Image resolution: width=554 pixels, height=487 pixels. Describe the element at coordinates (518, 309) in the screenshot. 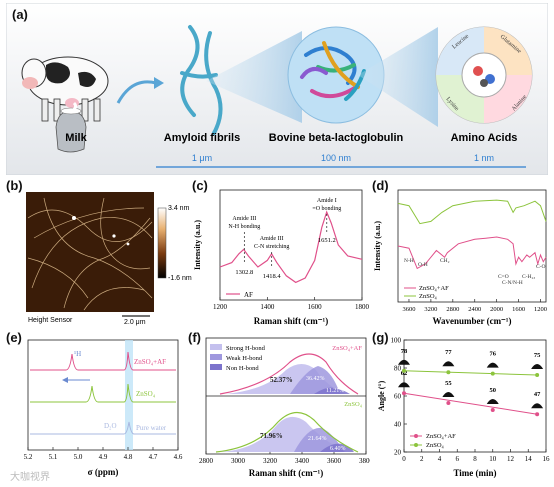

I see `d-x-tick: 1600` at that location.